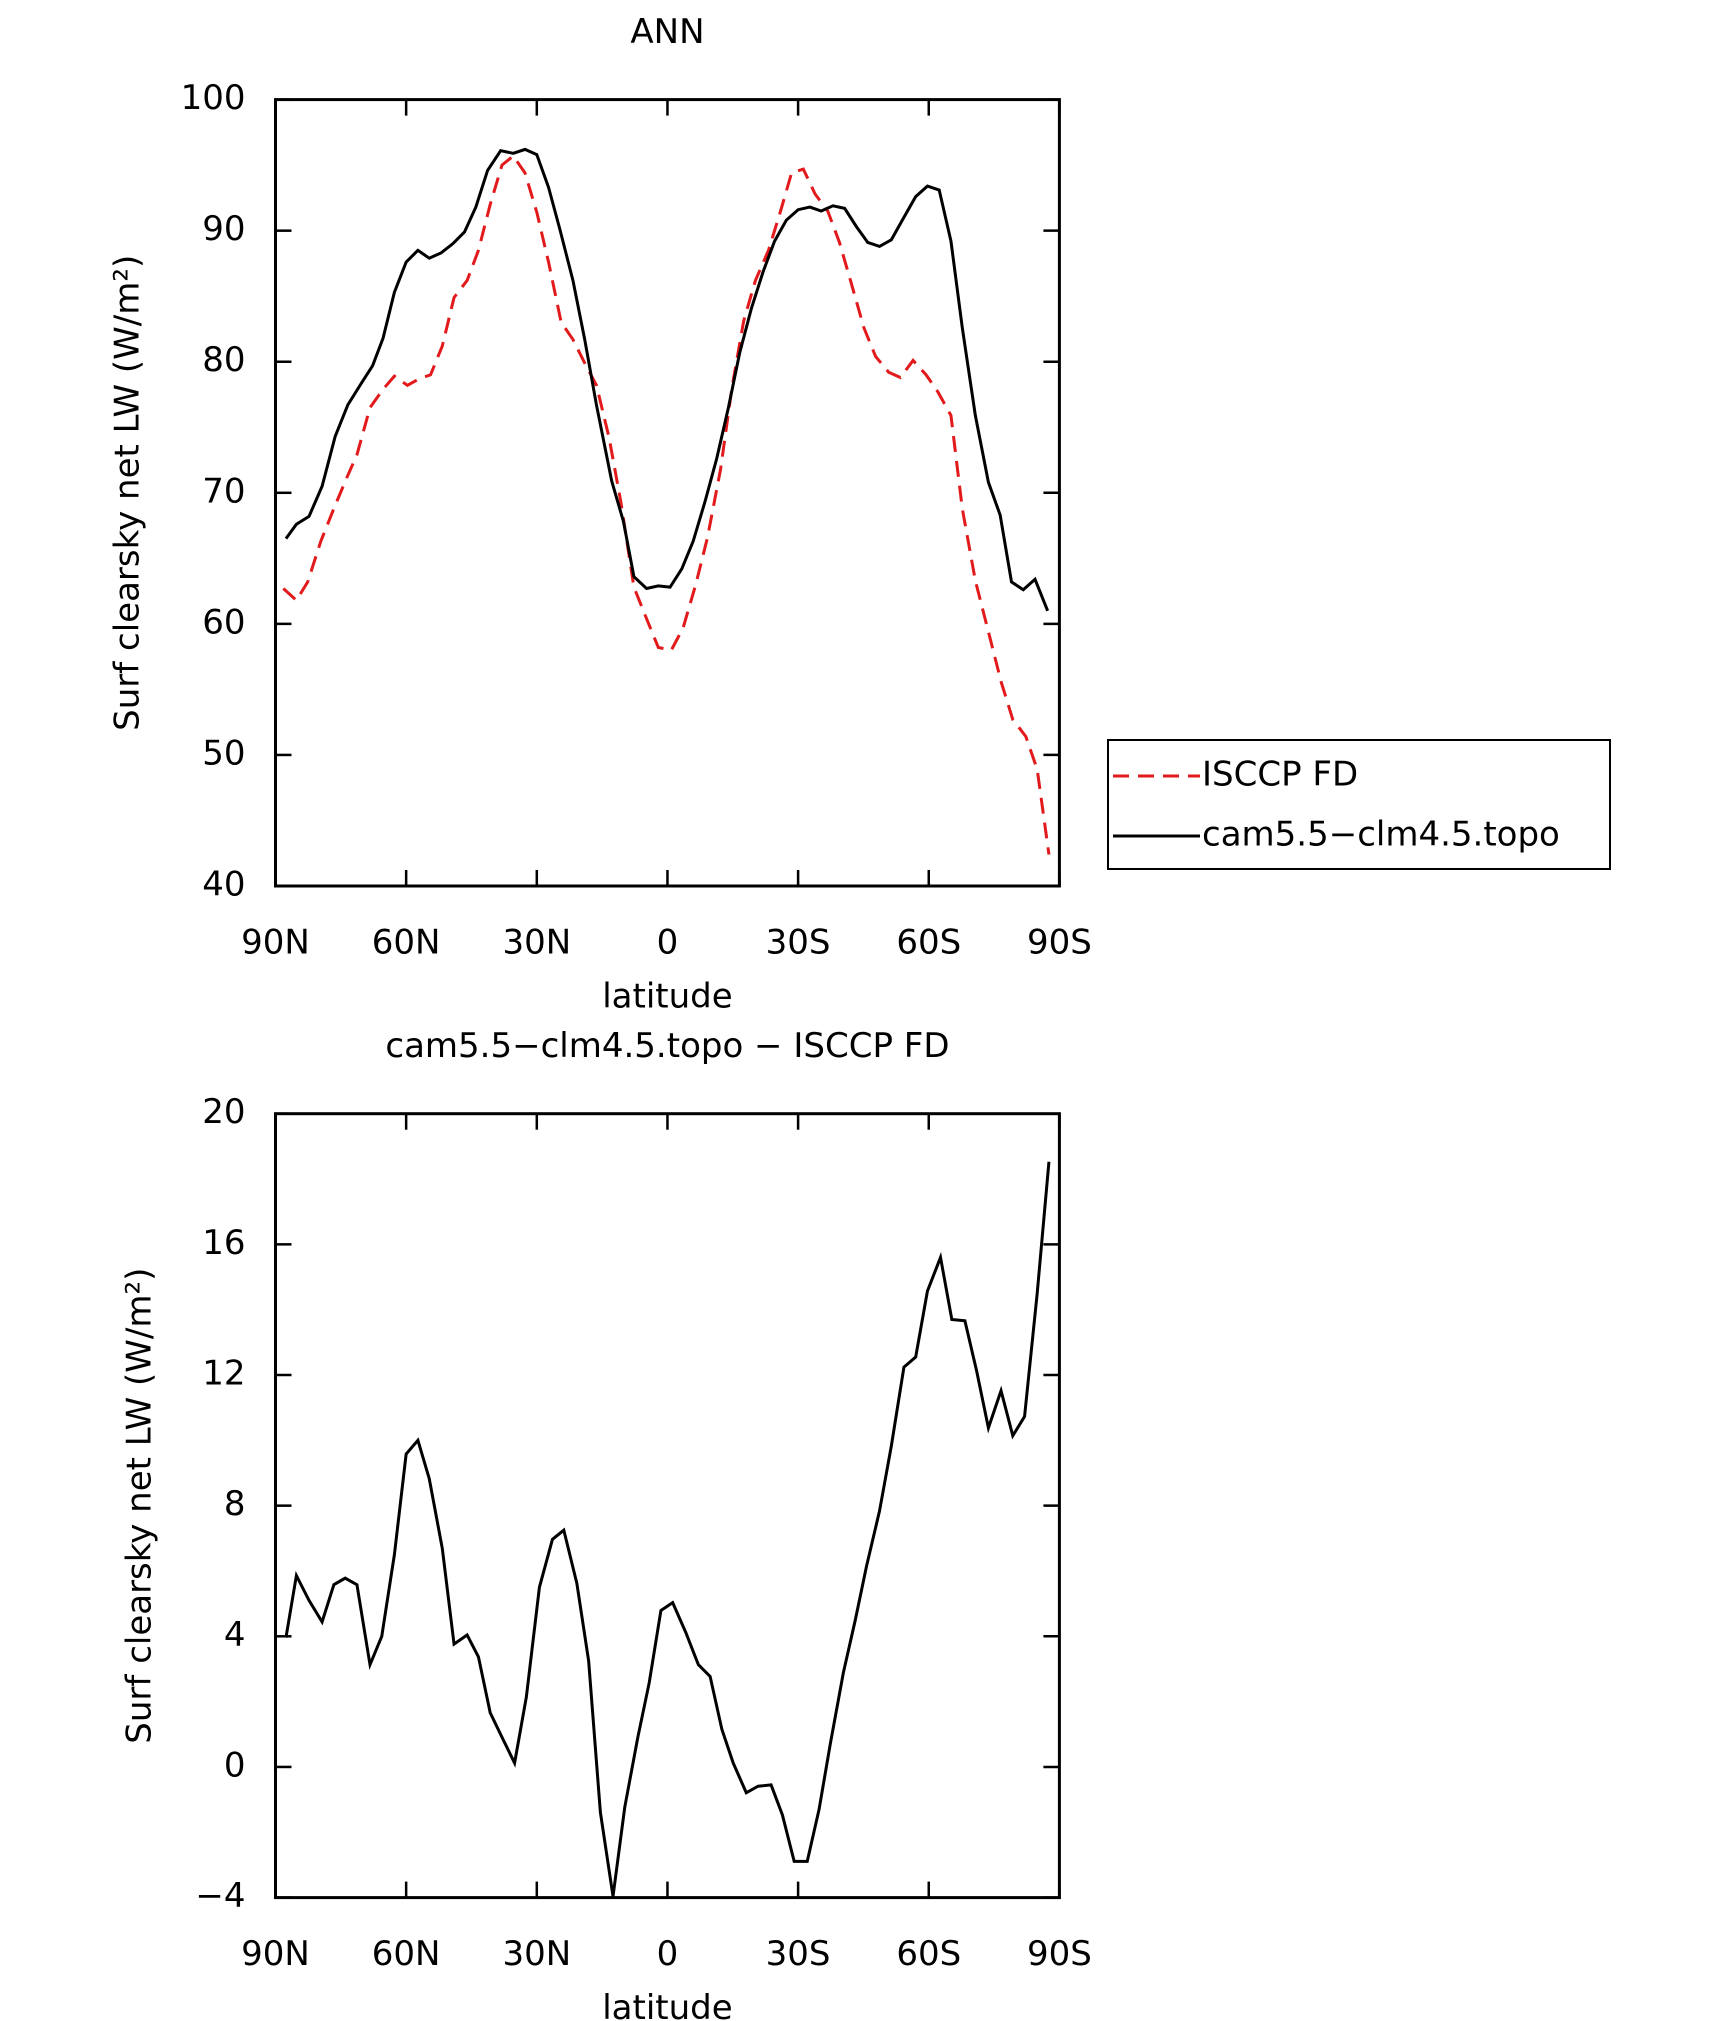  Describe the element at coordinates (213, 98) in the screenshot. I see `y-tick-label: 100` at that location.